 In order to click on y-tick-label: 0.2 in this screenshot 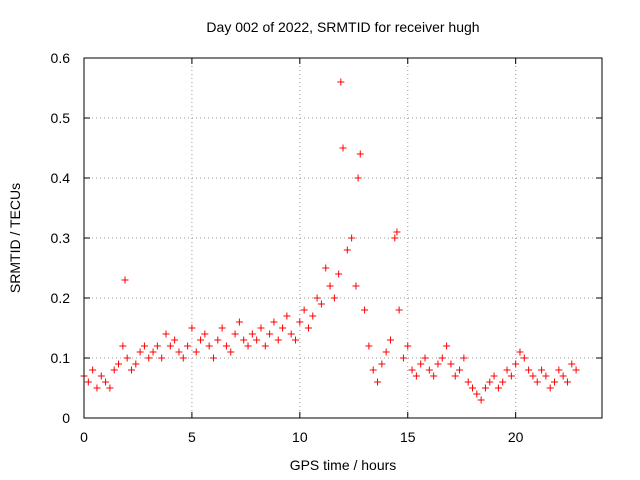, I will do `click(61, 298)`.